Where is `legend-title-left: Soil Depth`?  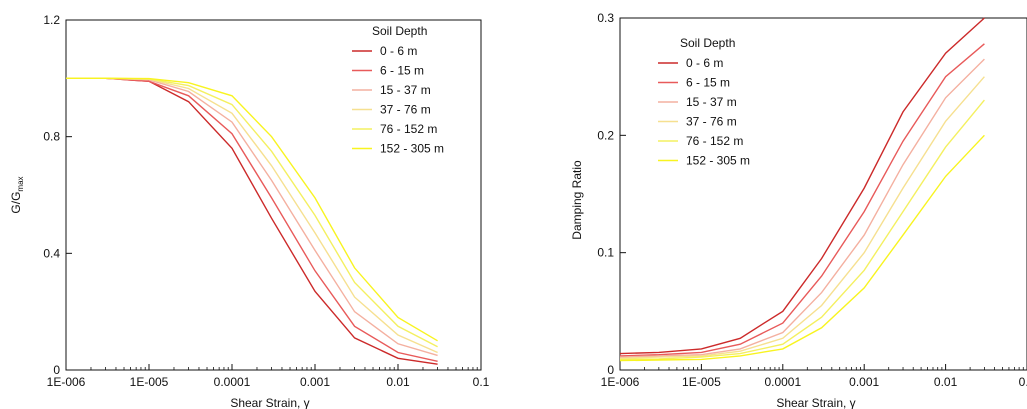 legend-title-left: Soil Depth is located at coordinates (399, 31).